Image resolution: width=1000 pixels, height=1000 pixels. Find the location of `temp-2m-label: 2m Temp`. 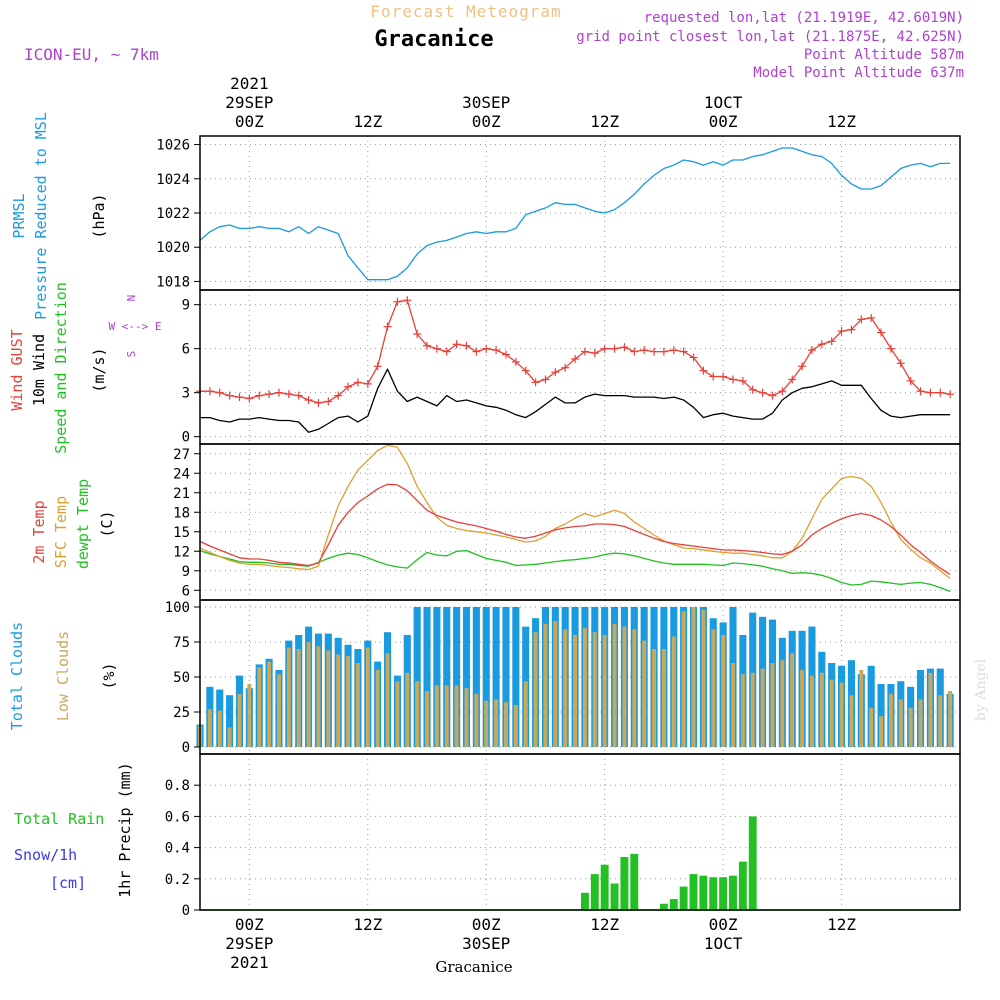

temp-2m-label: 2m Temp is located at coordinates (39, 531).